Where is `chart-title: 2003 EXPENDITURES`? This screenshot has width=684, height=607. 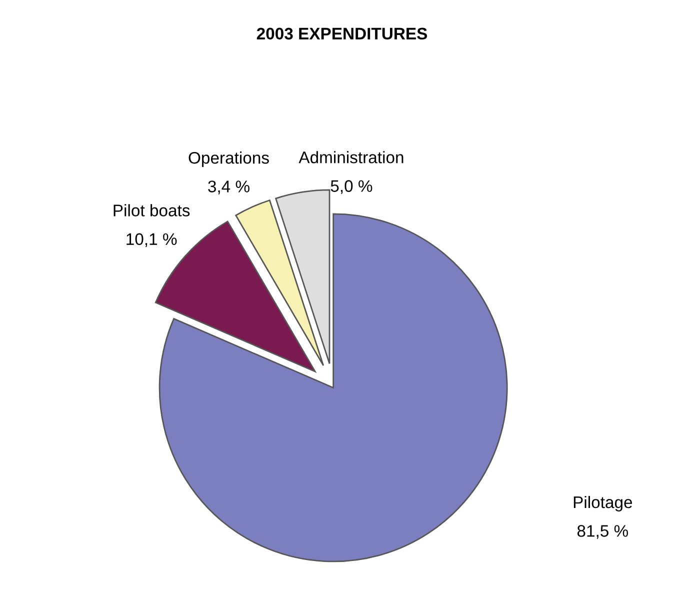
chart-title: 2003 EXPENDITURES is located at coordinates (342, 34).